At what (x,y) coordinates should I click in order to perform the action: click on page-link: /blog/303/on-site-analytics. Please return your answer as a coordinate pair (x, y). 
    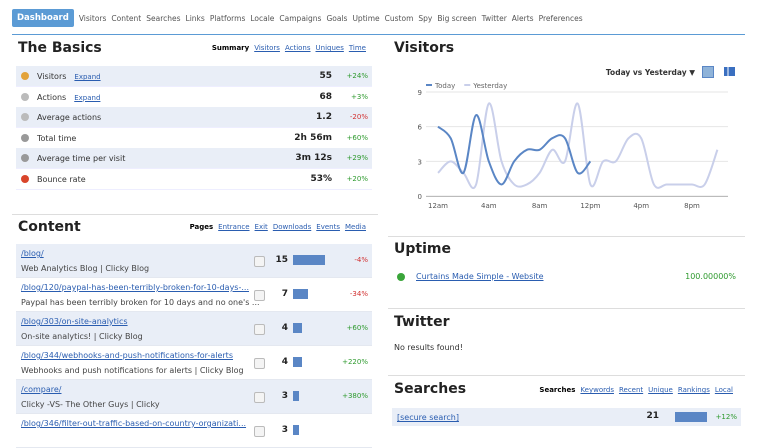
    Looking at the image, I should click on (74, 321).